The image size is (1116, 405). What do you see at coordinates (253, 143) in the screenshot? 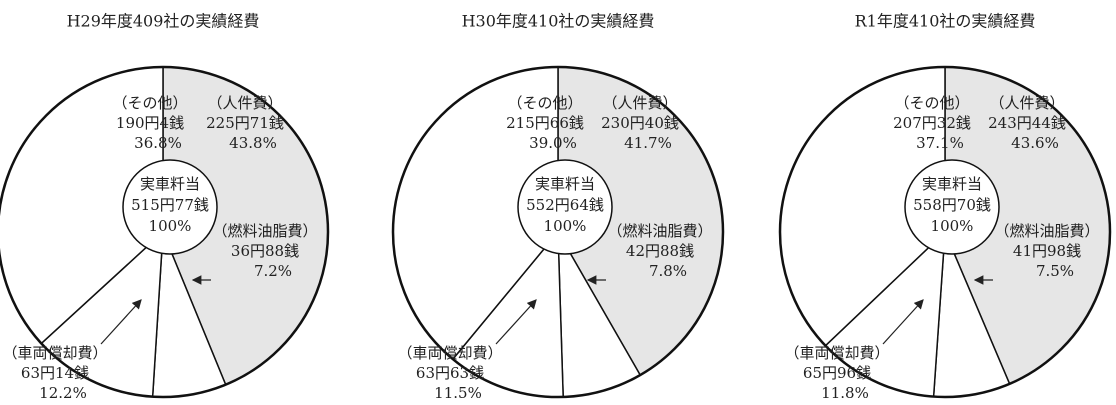
I see `slice-percent: 43.8%` at bounding box center [253, 143].